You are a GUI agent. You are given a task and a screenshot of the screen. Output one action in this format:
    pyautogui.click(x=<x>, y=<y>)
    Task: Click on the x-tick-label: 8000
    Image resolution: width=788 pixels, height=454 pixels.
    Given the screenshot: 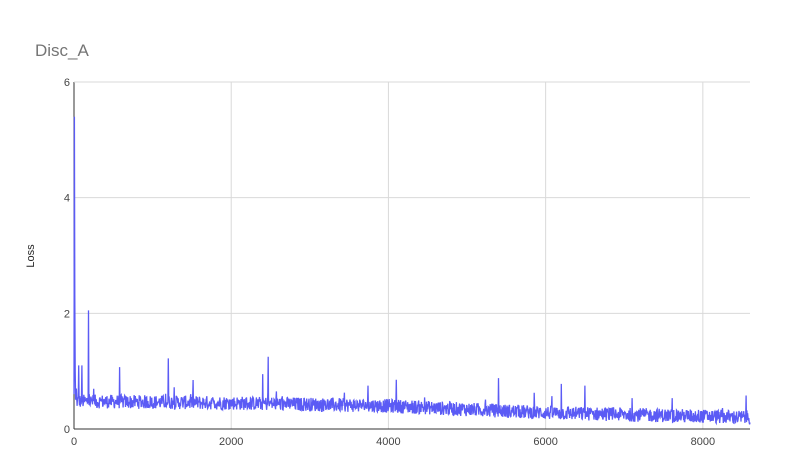 What is the action you would take?
    pyautogui.click(x=703, y=442)
    